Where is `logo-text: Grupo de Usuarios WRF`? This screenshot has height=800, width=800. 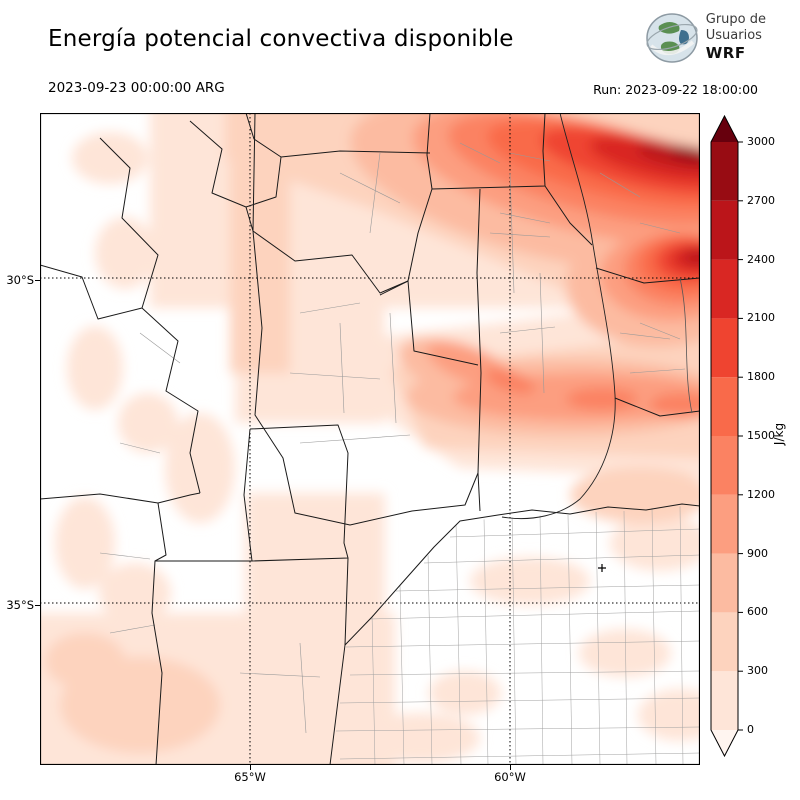 logo-text: Grupo de Usuarios WRF is located at coordinates (736, 36).